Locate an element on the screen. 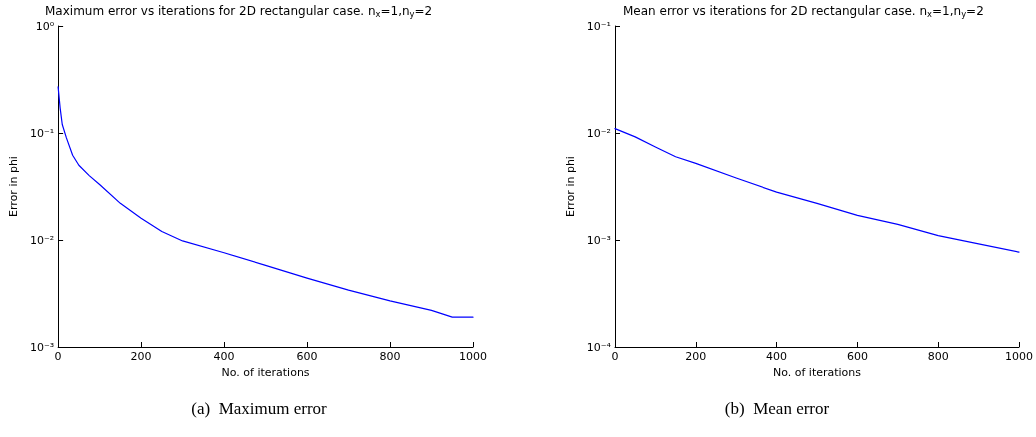 Image resolution: width=1036 pixels, height=437 pixels. y-tick-label: 10⁻⁴ is located at coordinates (599, 347).